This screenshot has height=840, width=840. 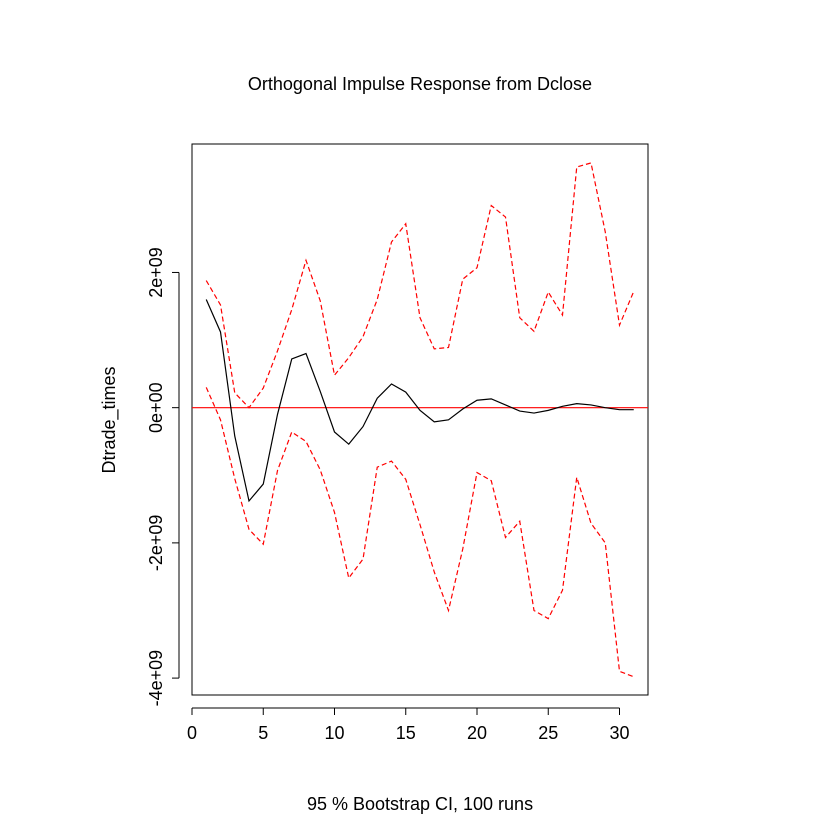 What do you see at coordinates (548, 733) in the screenshot?
I see `x-tick-label: 25` at bounding box center [548, 733].